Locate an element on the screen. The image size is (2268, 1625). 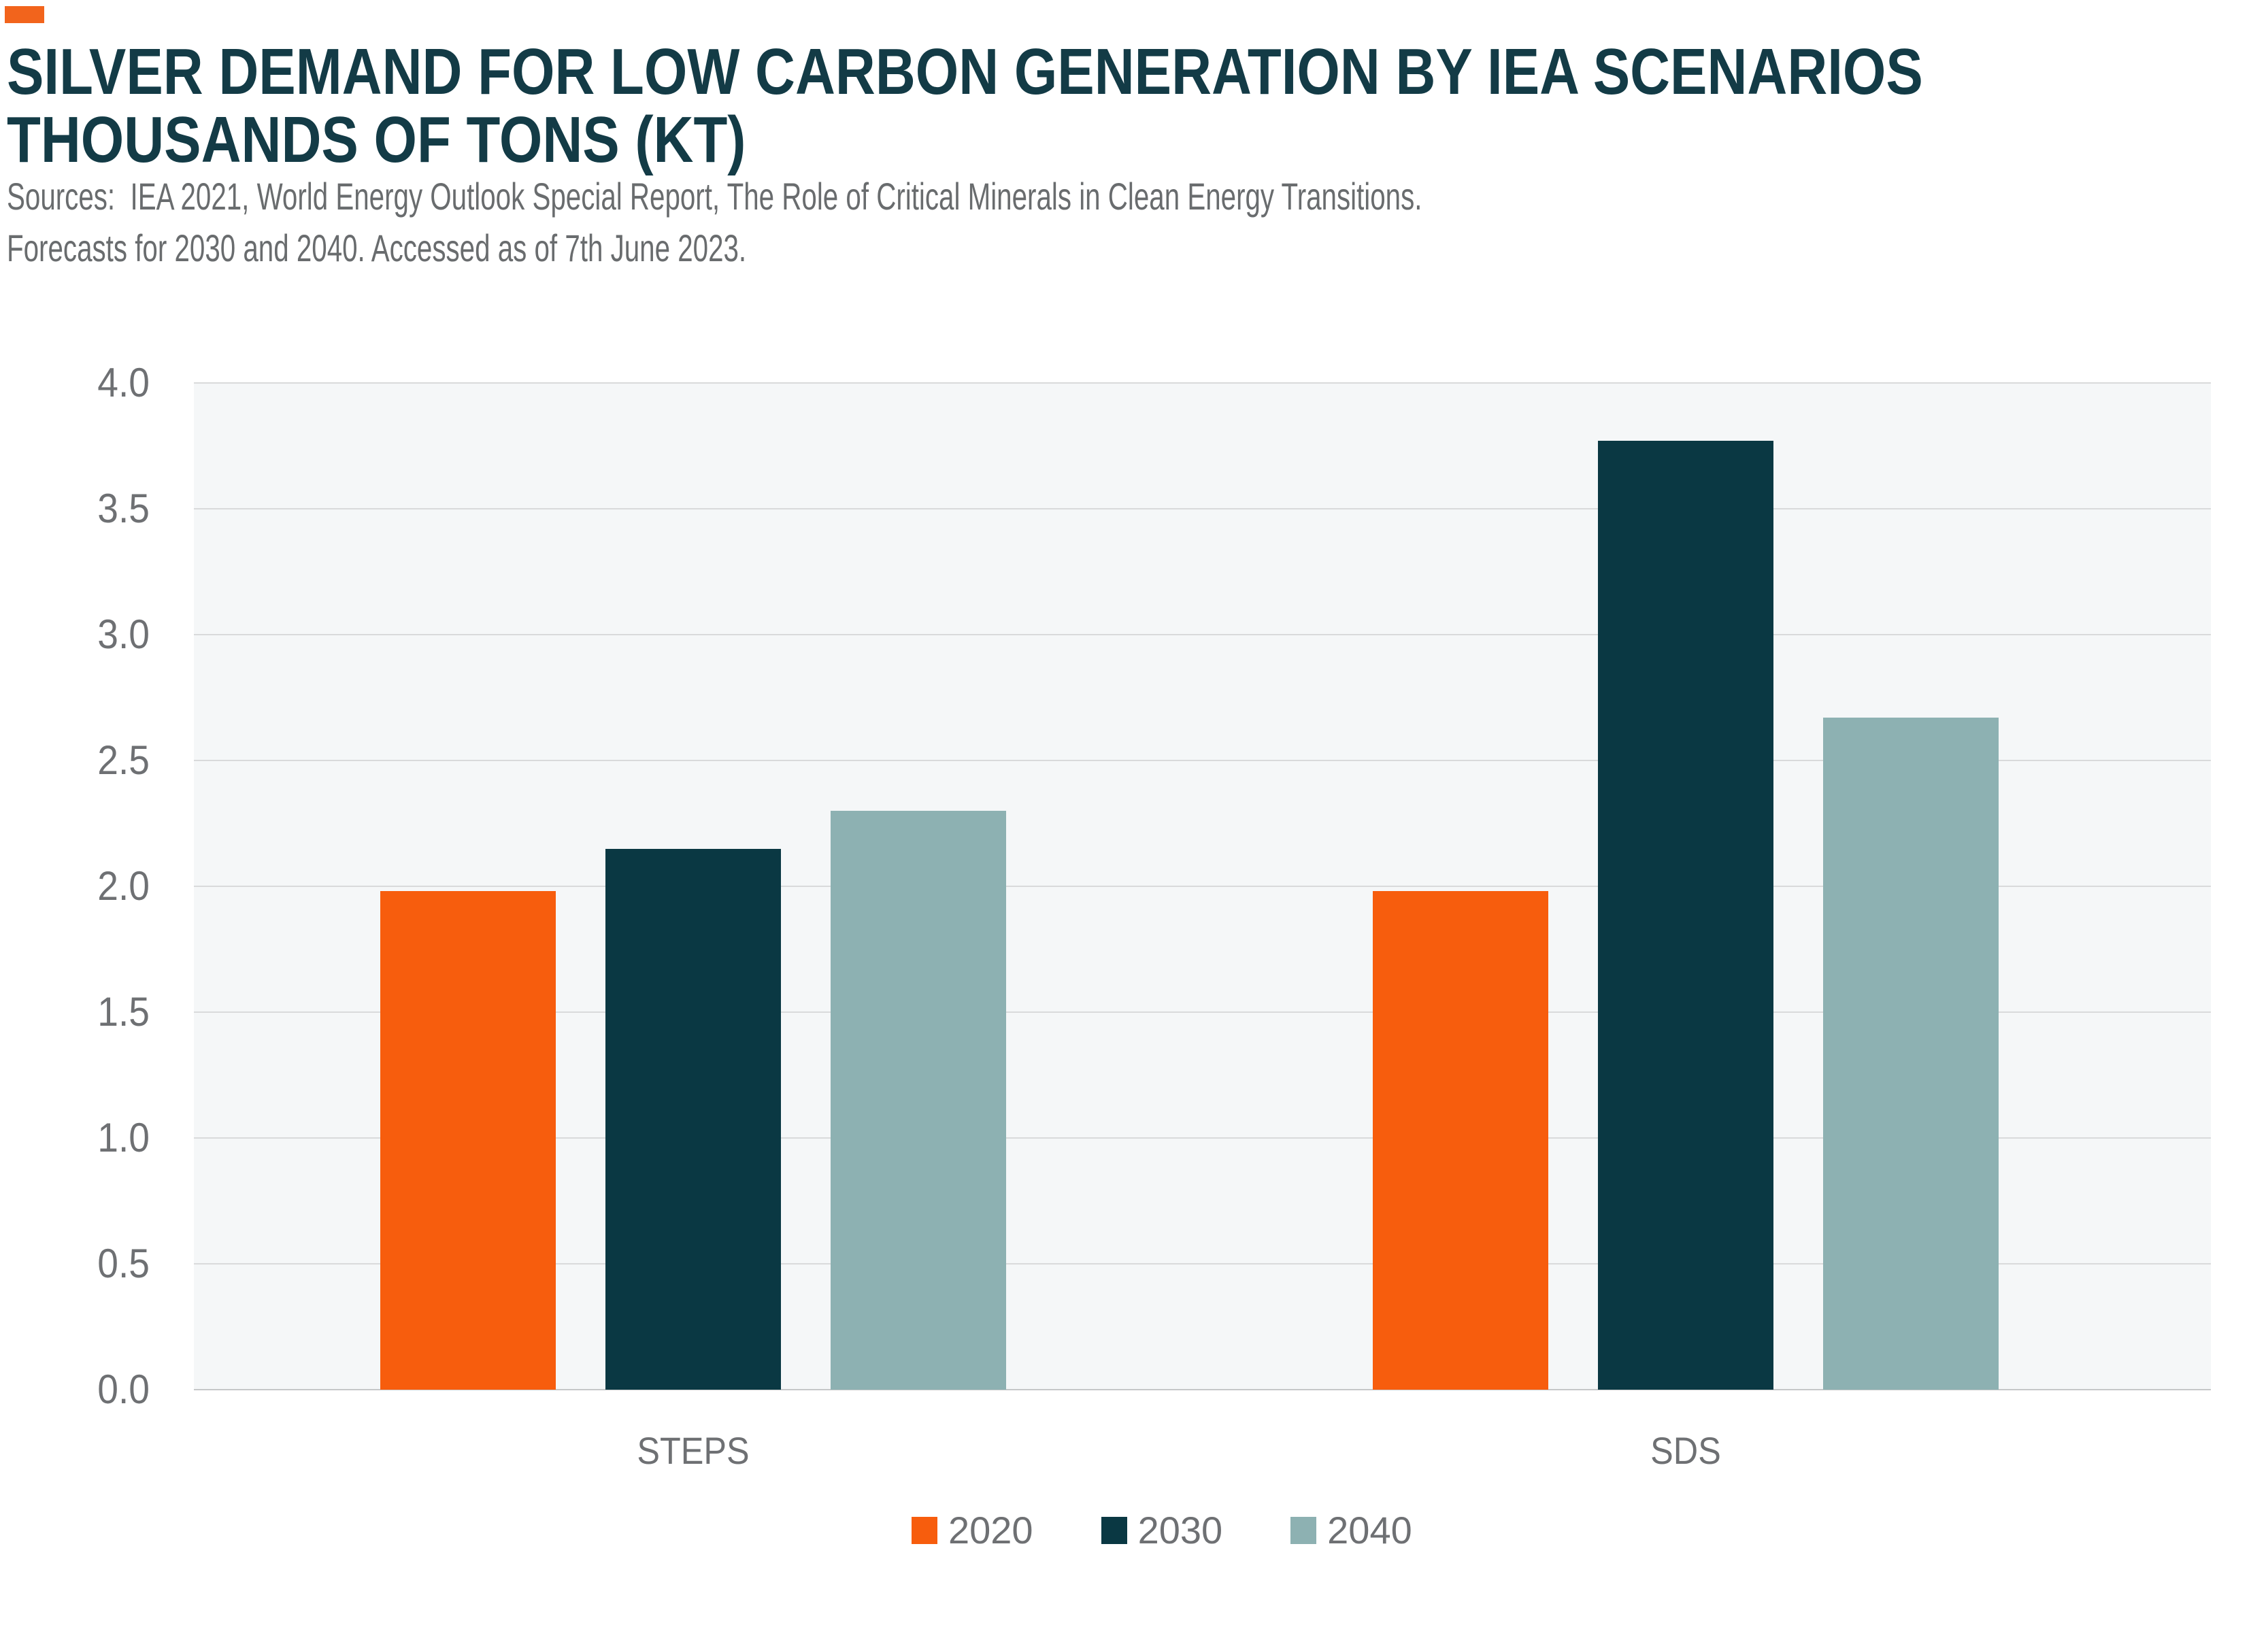
legend-swatch-2020 is located at coordinates (925, 1530).